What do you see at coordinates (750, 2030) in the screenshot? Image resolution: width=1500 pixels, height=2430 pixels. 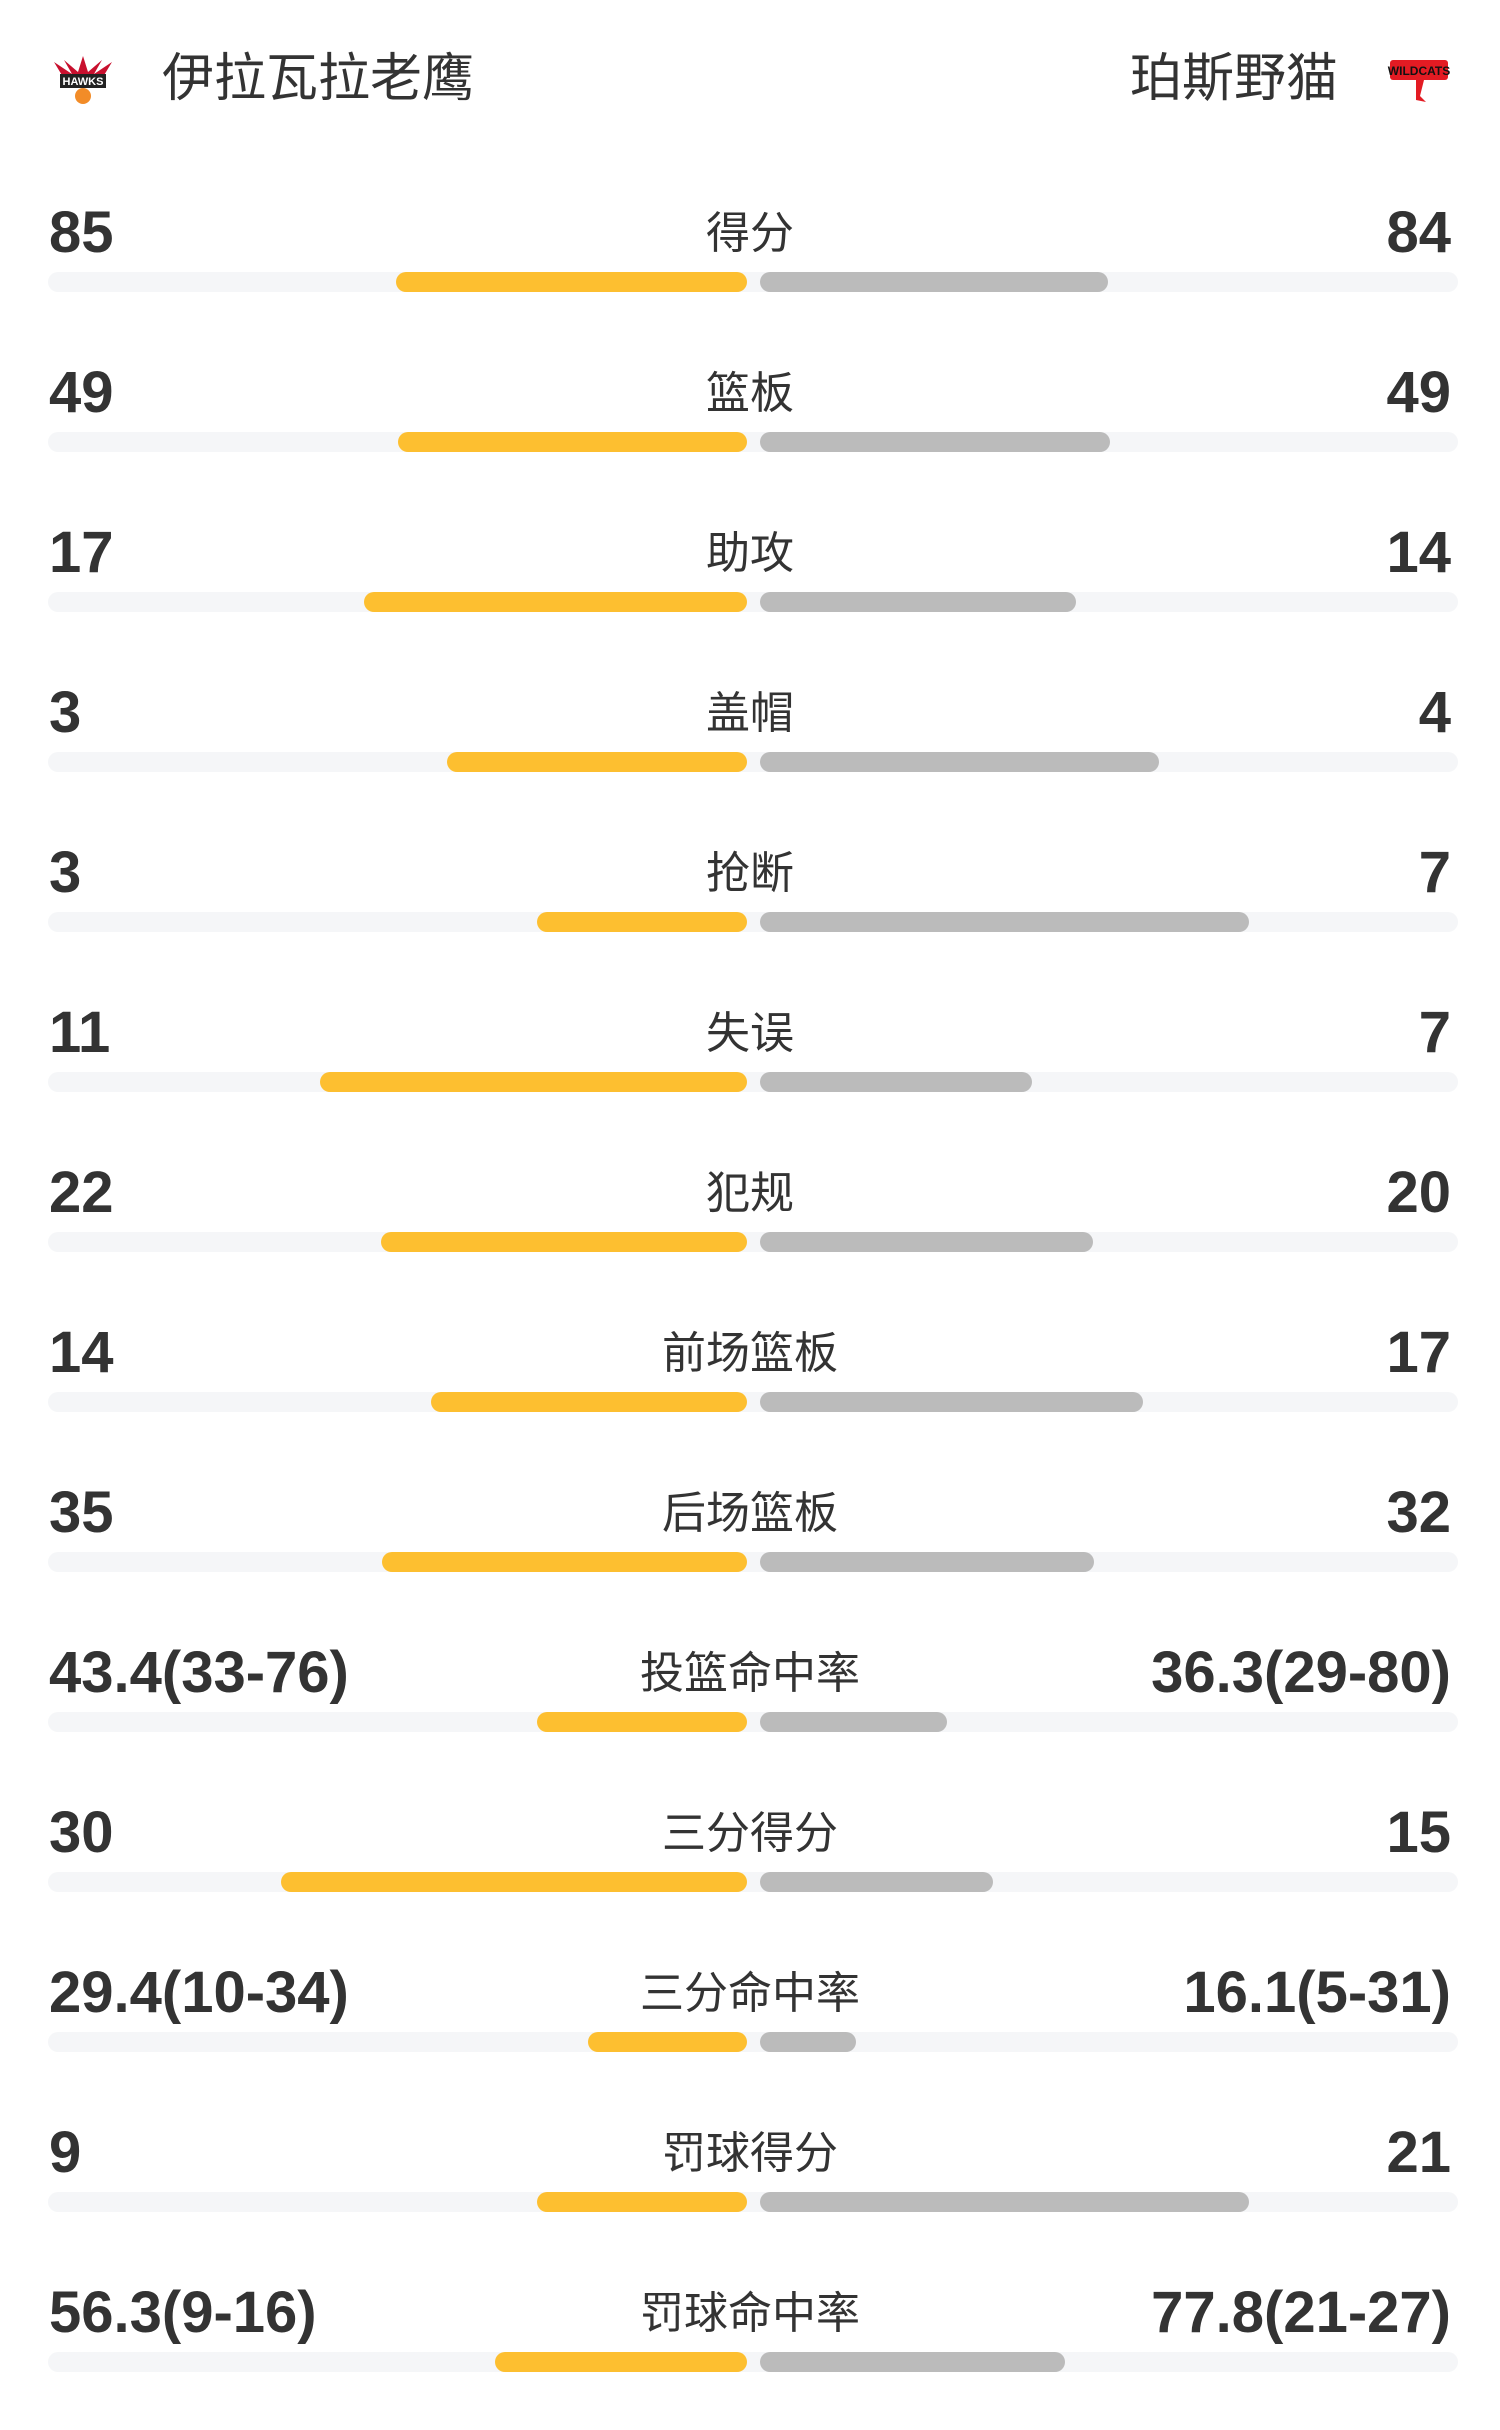 I see `stat-row: 29.4(10-34) 三分命中率 16.1(5-31)` at bounding box center [750, 2030].